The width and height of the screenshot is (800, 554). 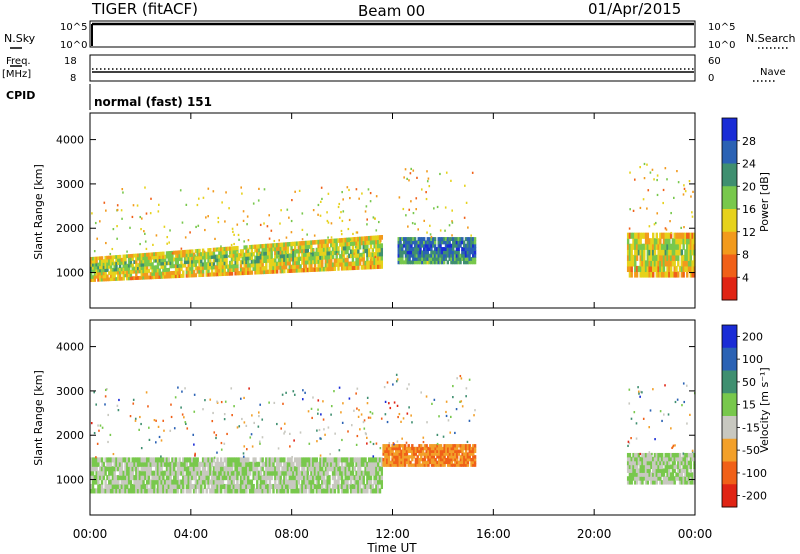 I want to click on colorbar-tick-label: 16, so click(x=749, y=209).